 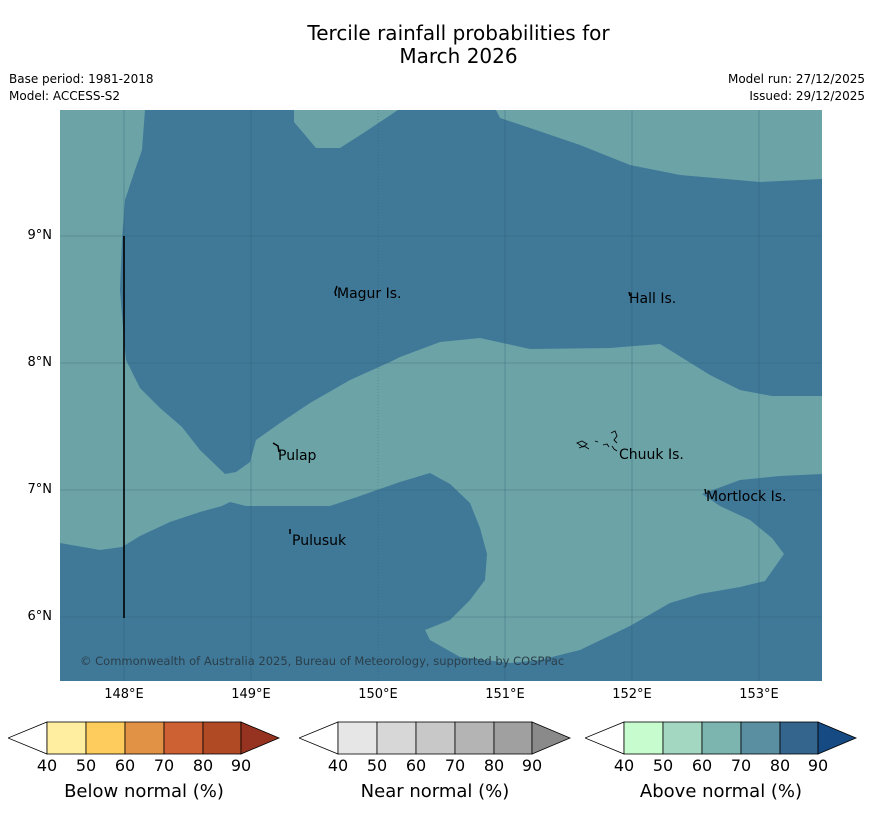 What do you see at coordinates (377, 765) in the screenshot?
I see `cbar-near-tick: 50` at bounding box center [377, 765].